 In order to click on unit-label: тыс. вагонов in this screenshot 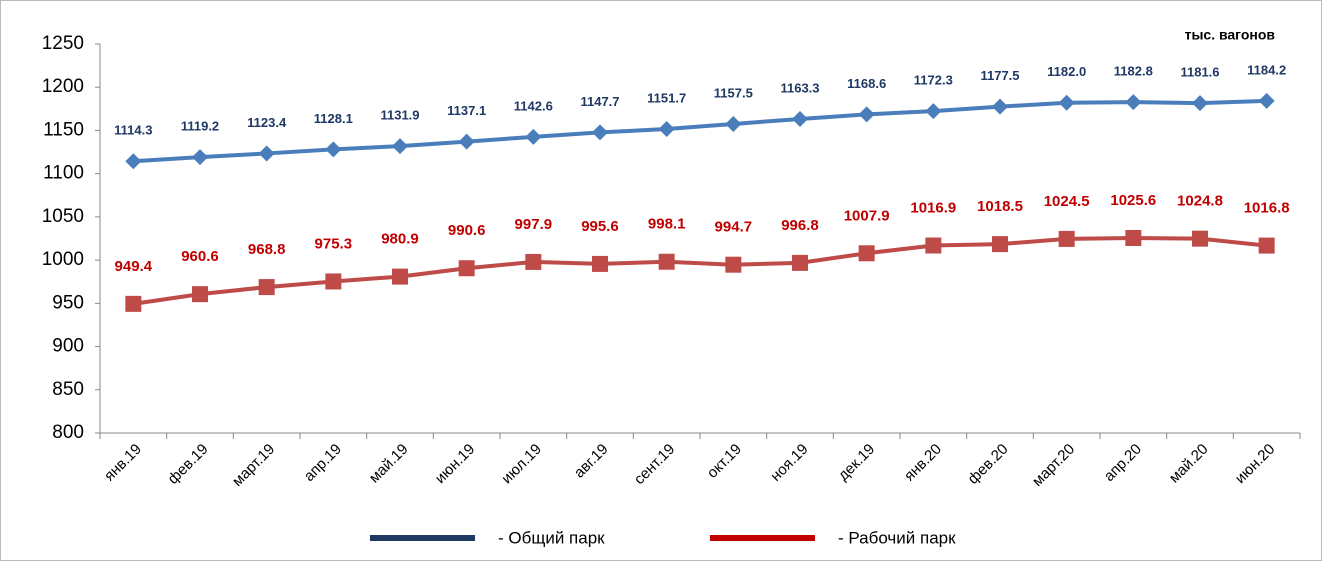, I will do `click(1230, 35)`.